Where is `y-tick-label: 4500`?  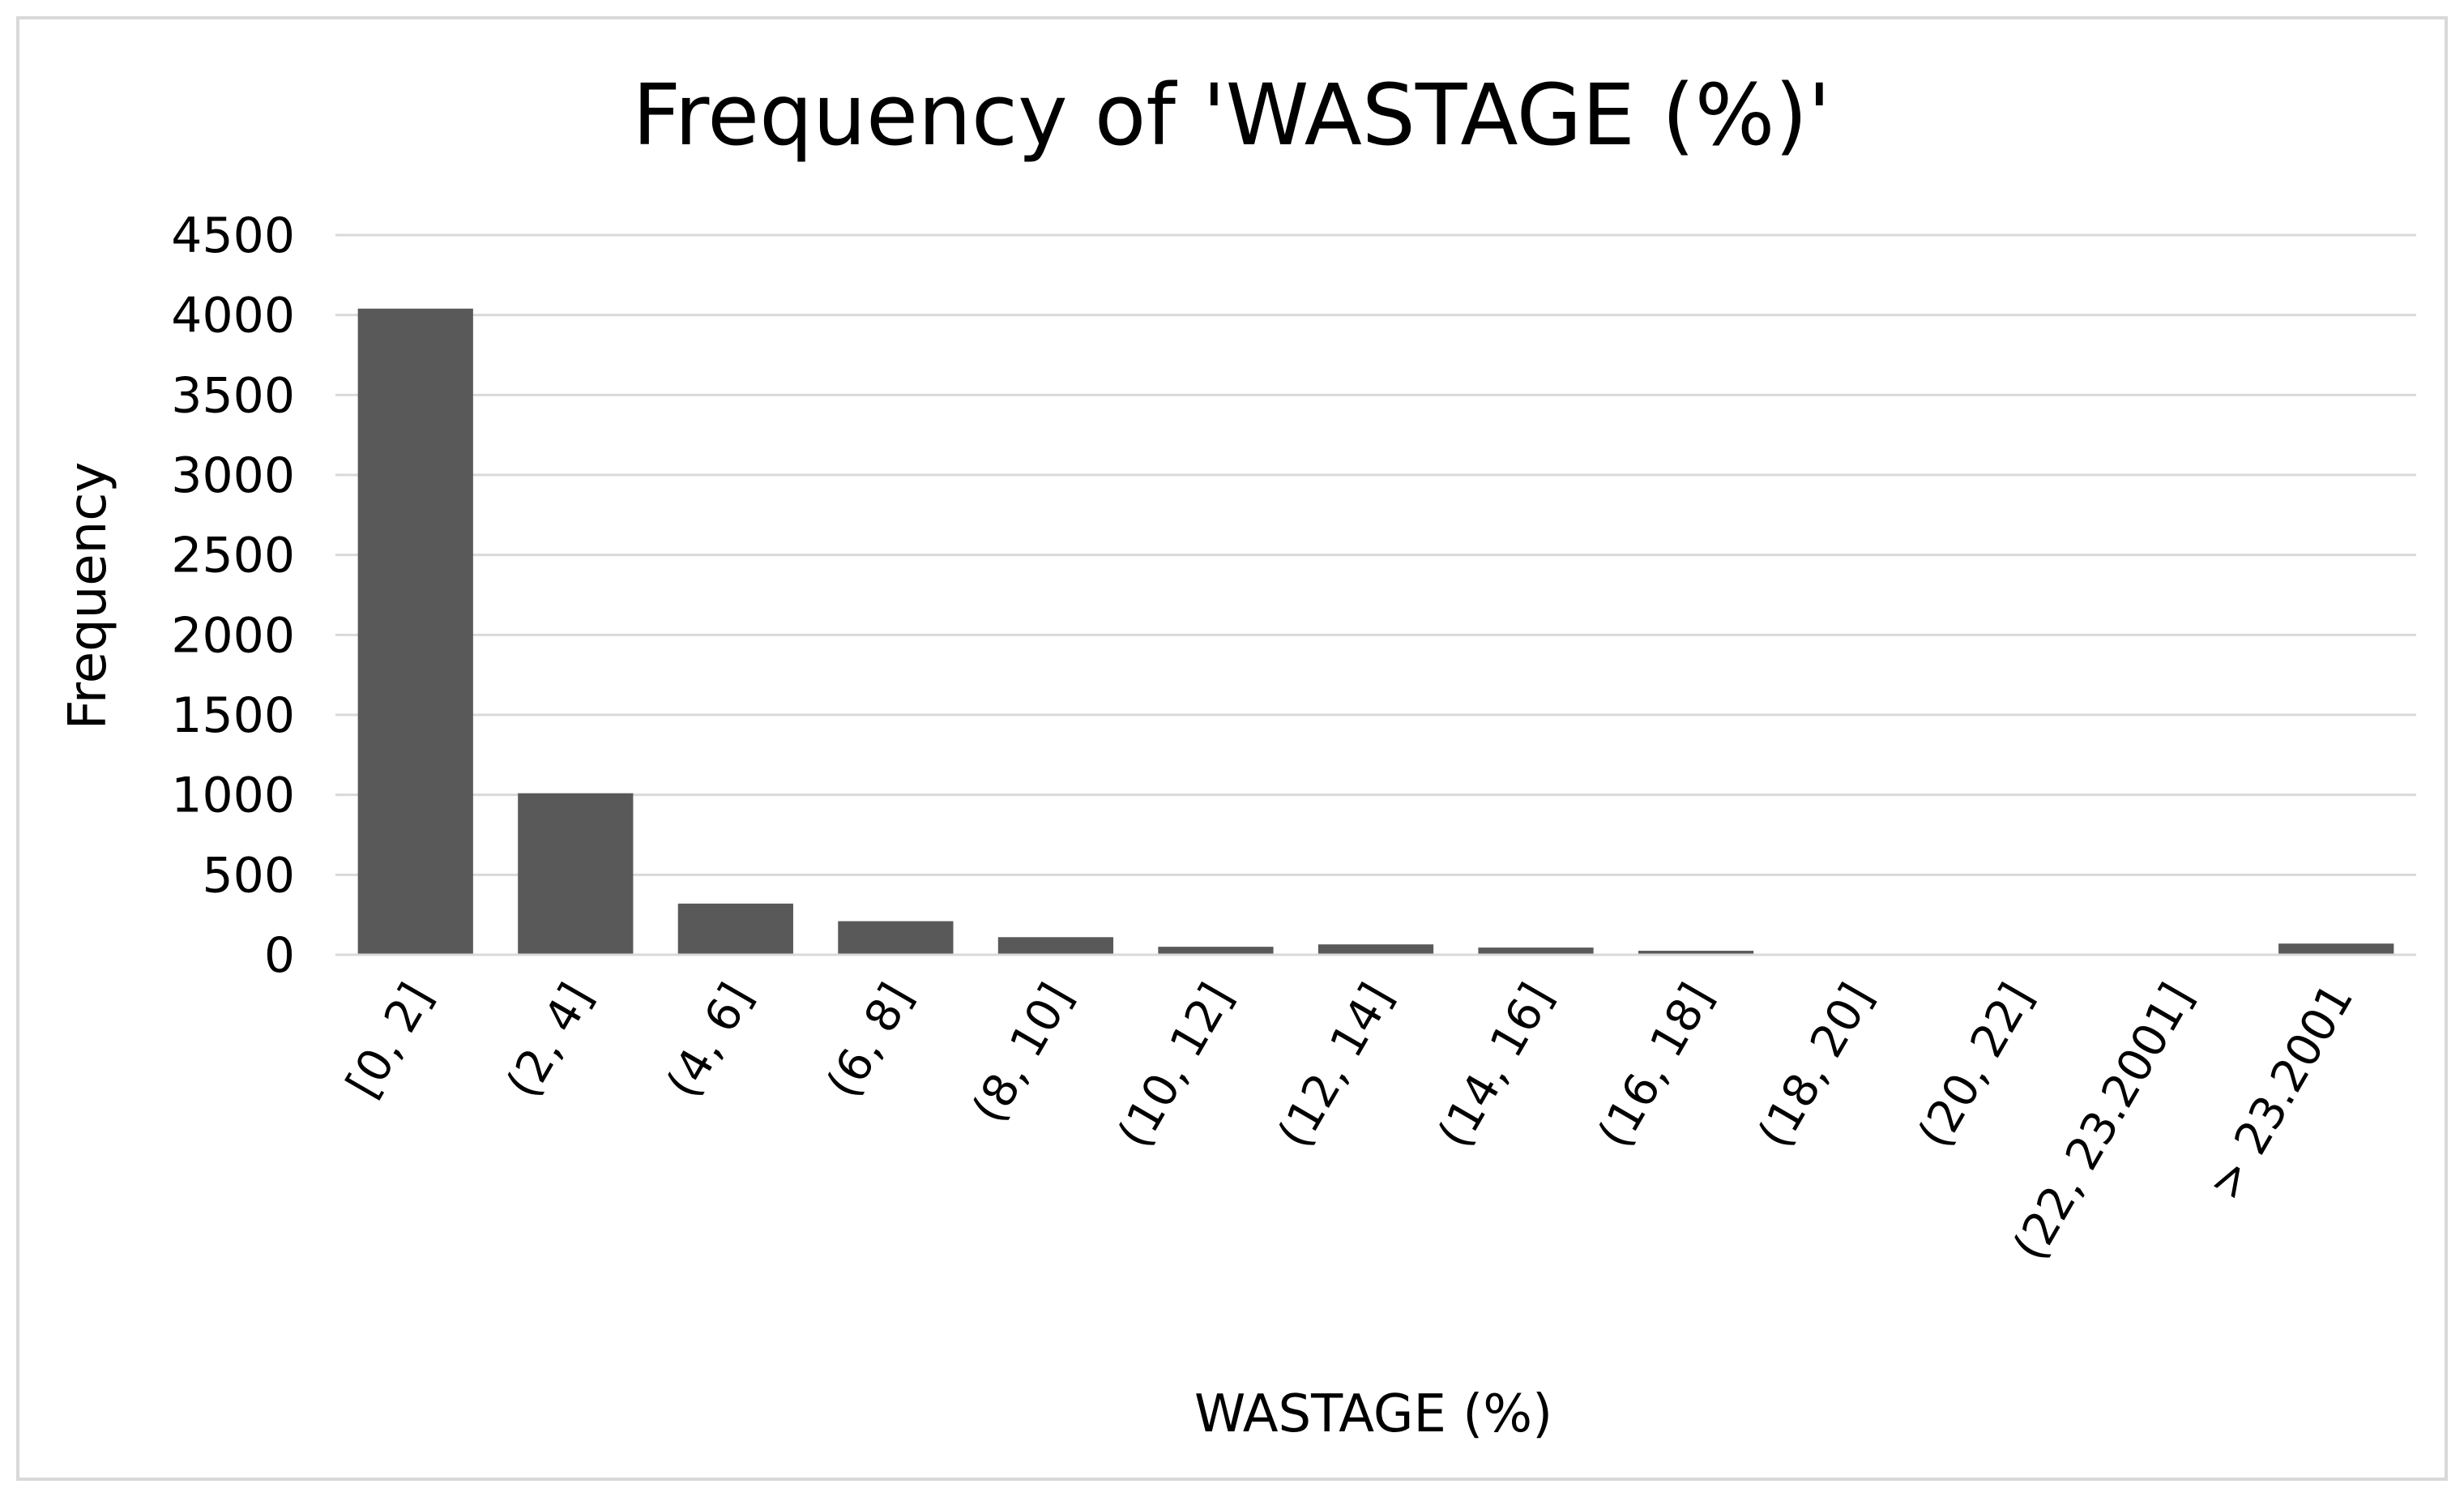
y-tick-label: 4500 is located at coordinates (233, 235).